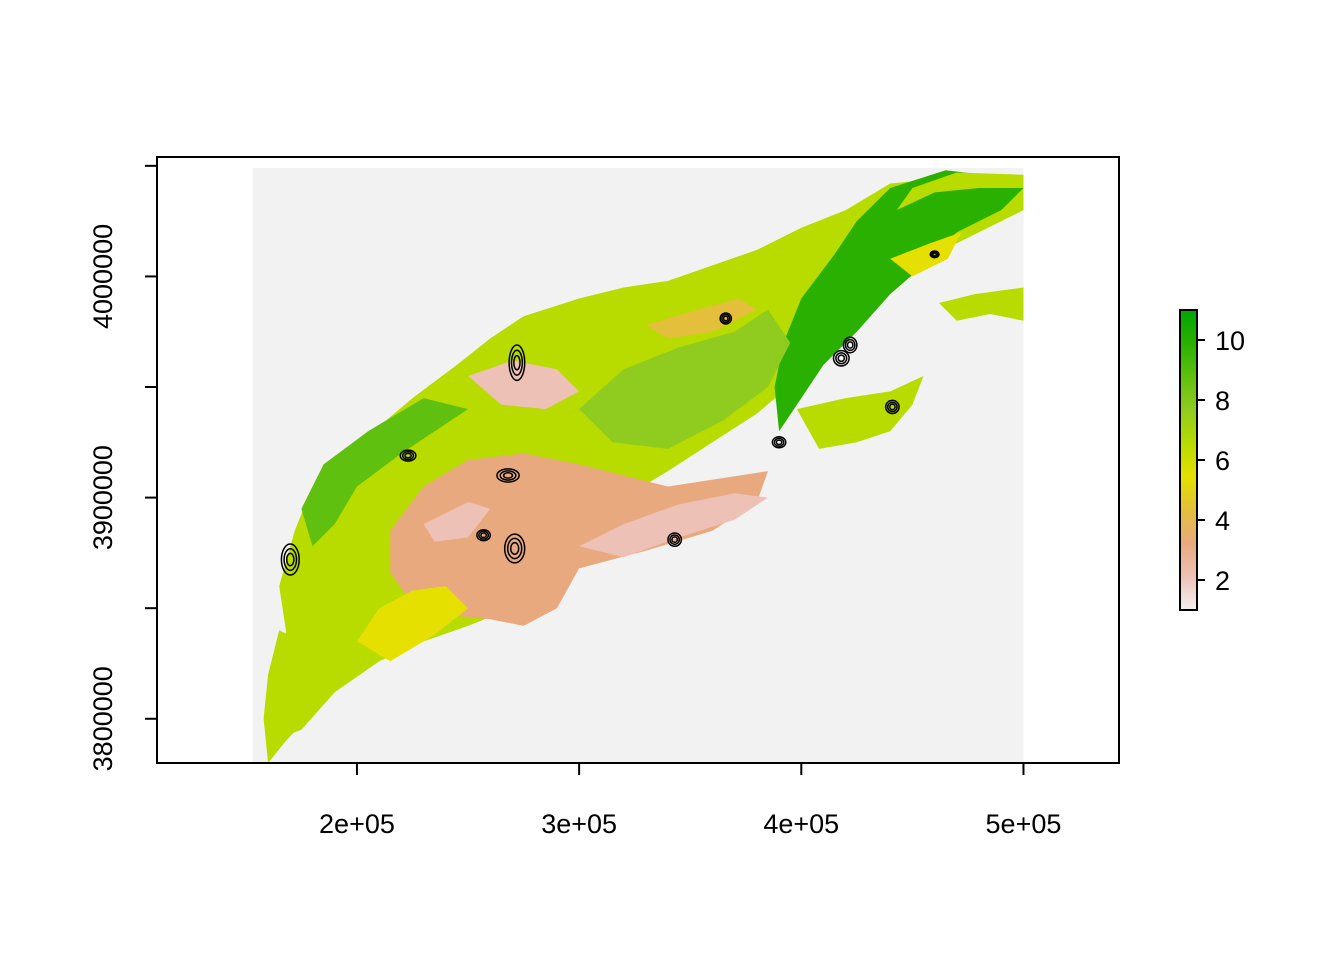 This screenshot has width=1344, height=960. What do you see at coordinates (690, 800) in the screenshot?
I see `x-axis: 2e+05 3e+05 4e+05 5e+05` at bounding box center [690, 800].